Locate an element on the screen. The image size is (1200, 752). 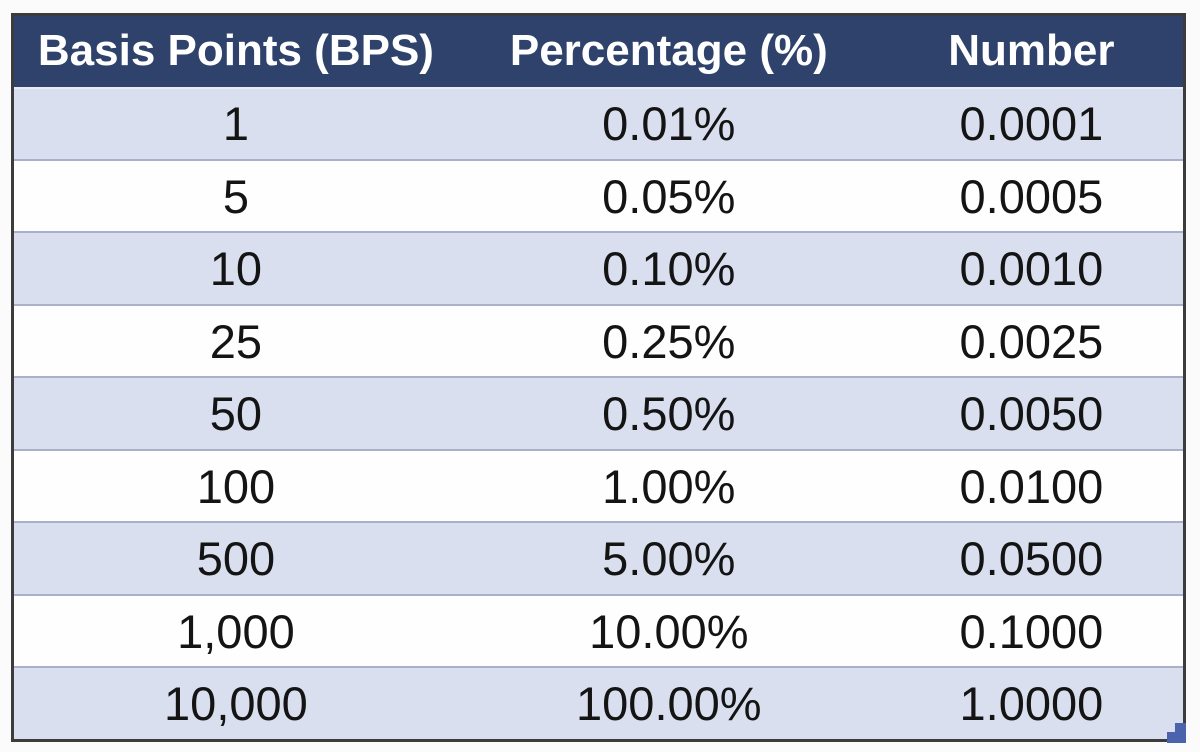
table-row: 50 0.50% 0.0050 is located at coordinates (598, 413).